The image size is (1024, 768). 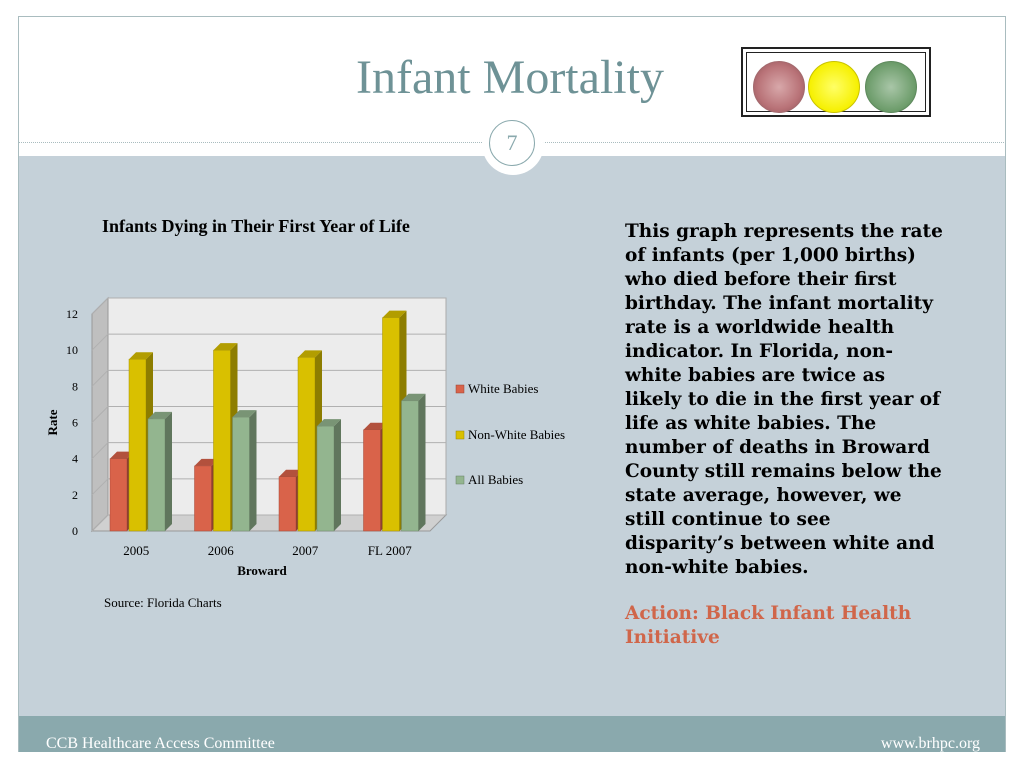 What do you see at coordinates (75, 495) in the screenshot?
I see `y-tick-label: 2` at bounding box center [75, 495].